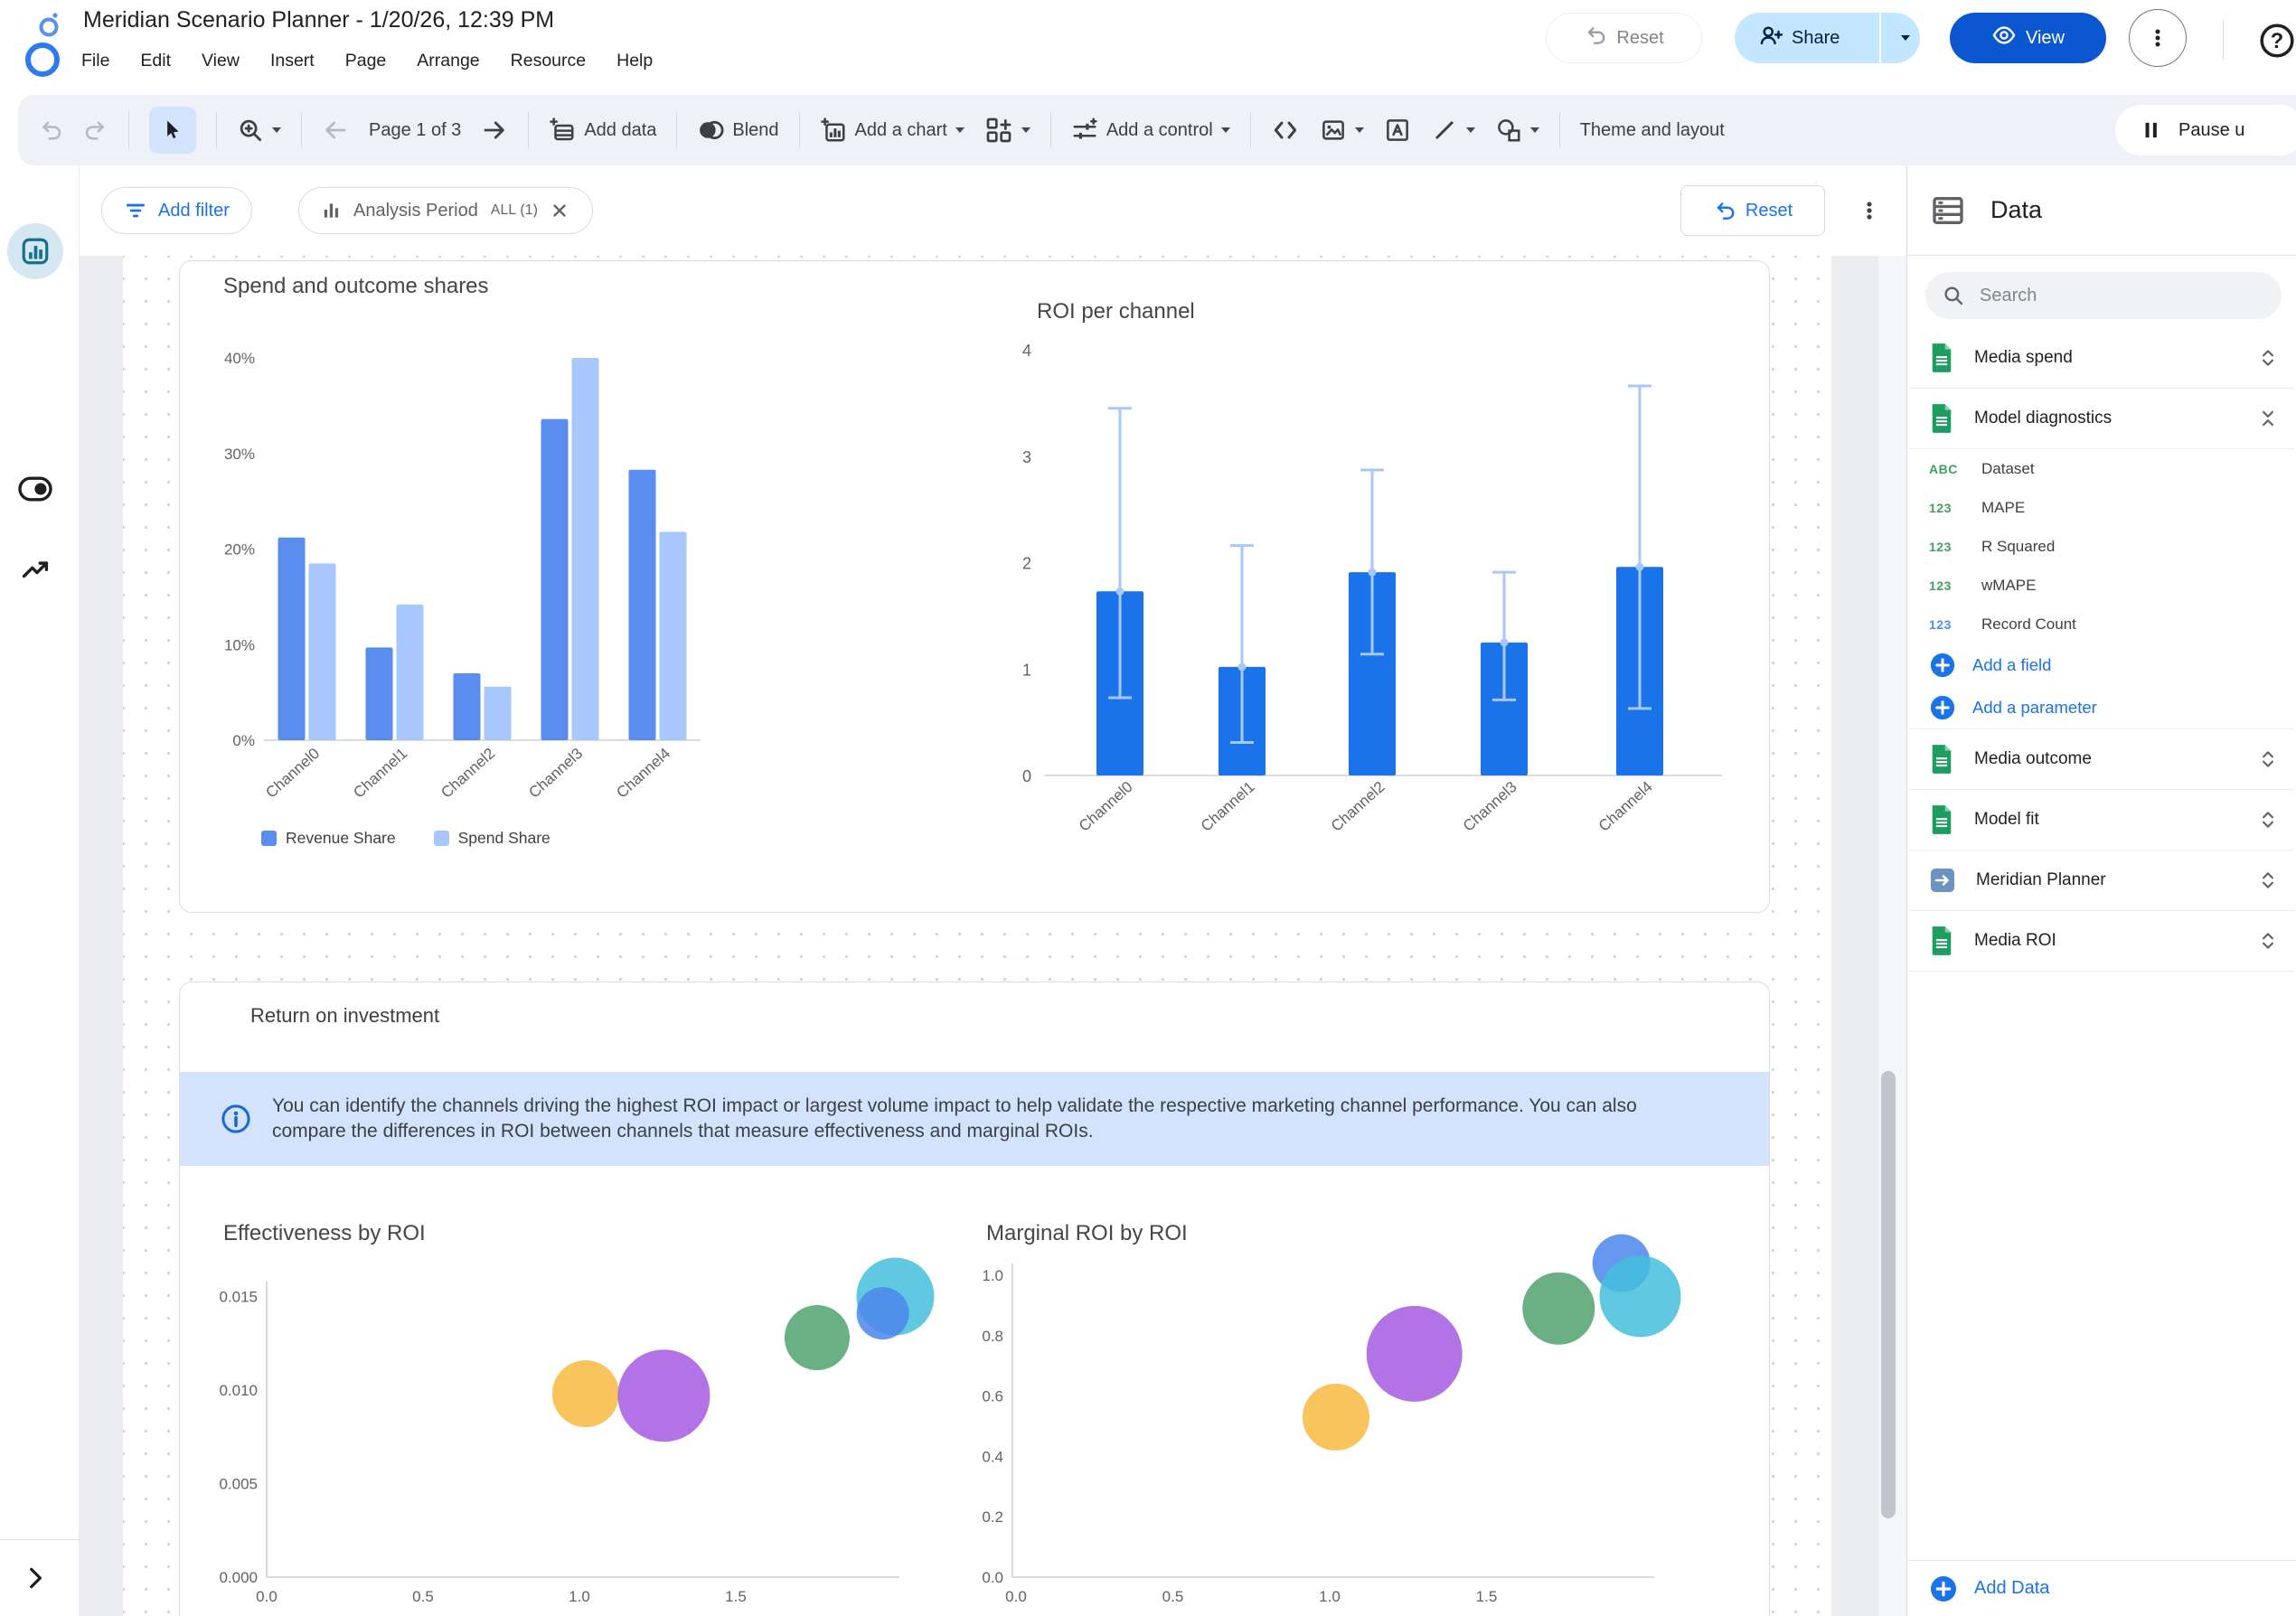 The width and height of the screenshot is (2296, 1616). I want to click on share-button: Share, so click(1827, 38).